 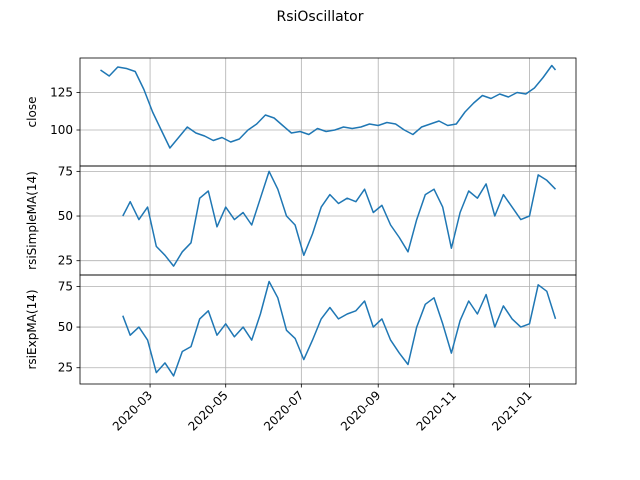 What do you see at coordinates (61, 130) in the screenshot?
I see `panel-0-ytick-label-0: 100` at bounding box center [61, 130].